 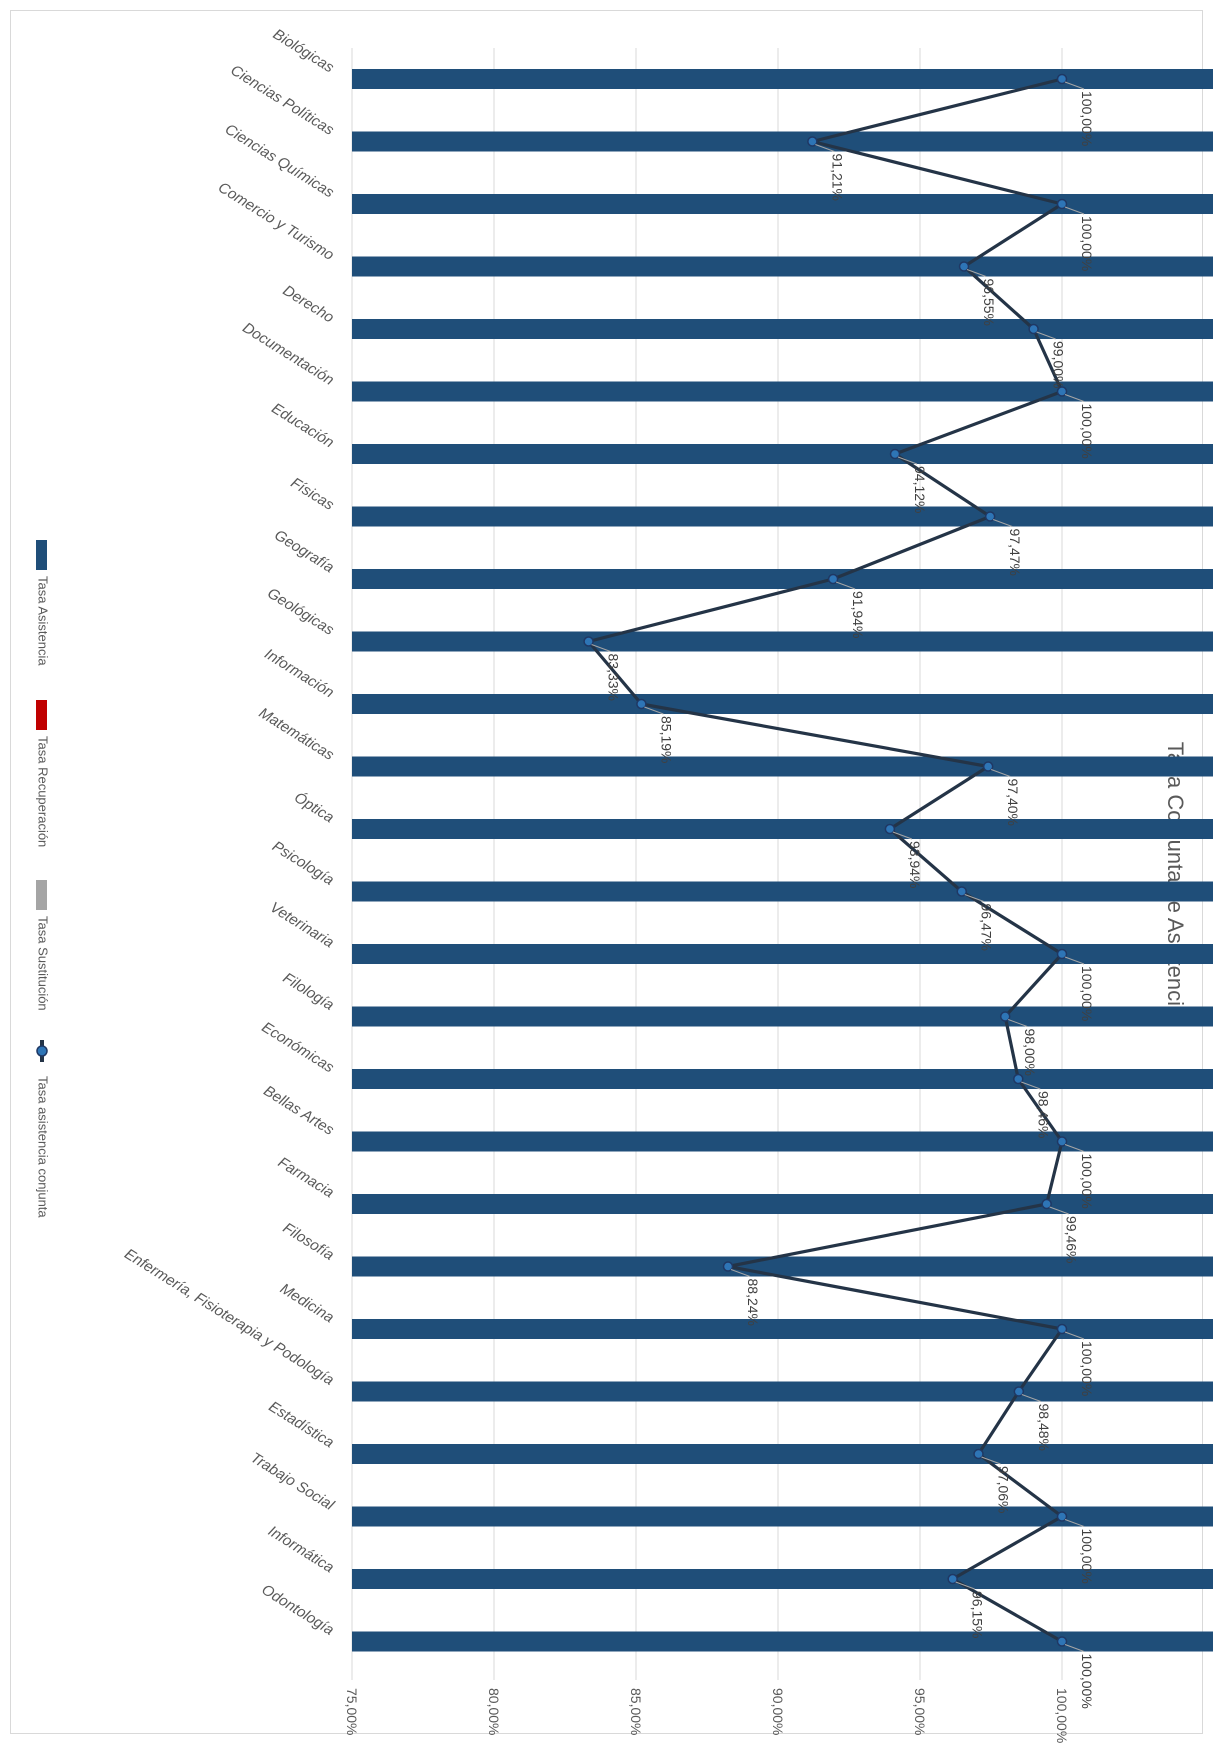 What do you see at coordinates (303, 863) in the screenshot?
I see `category-label: Psicología` at bounding box center [303, 863].